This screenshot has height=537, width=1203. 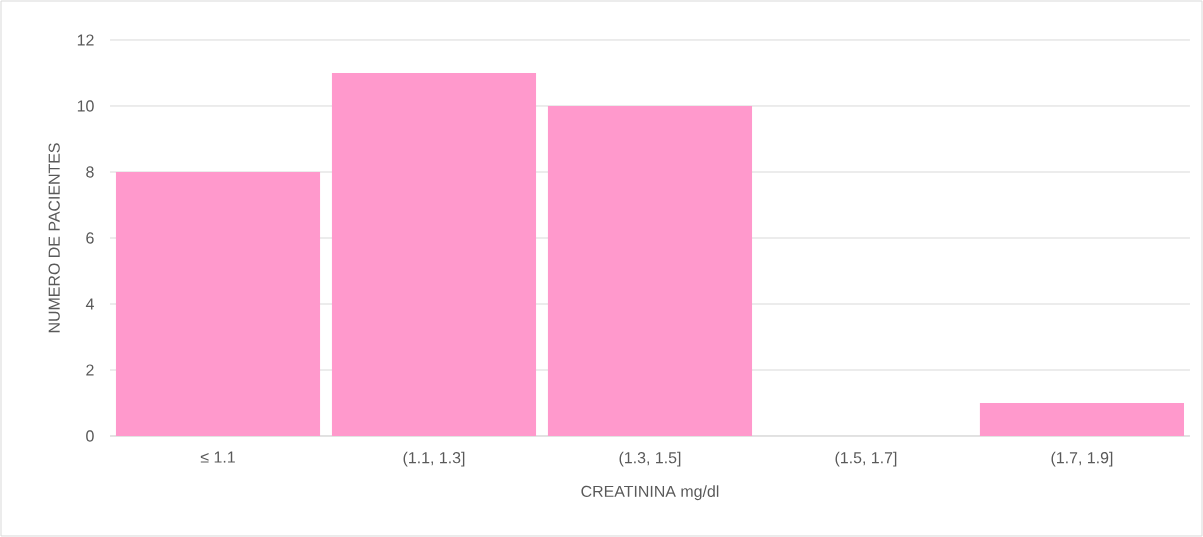 I want to click on x-tick-label: (1.1, 1.3], so click(x=434, y=459).